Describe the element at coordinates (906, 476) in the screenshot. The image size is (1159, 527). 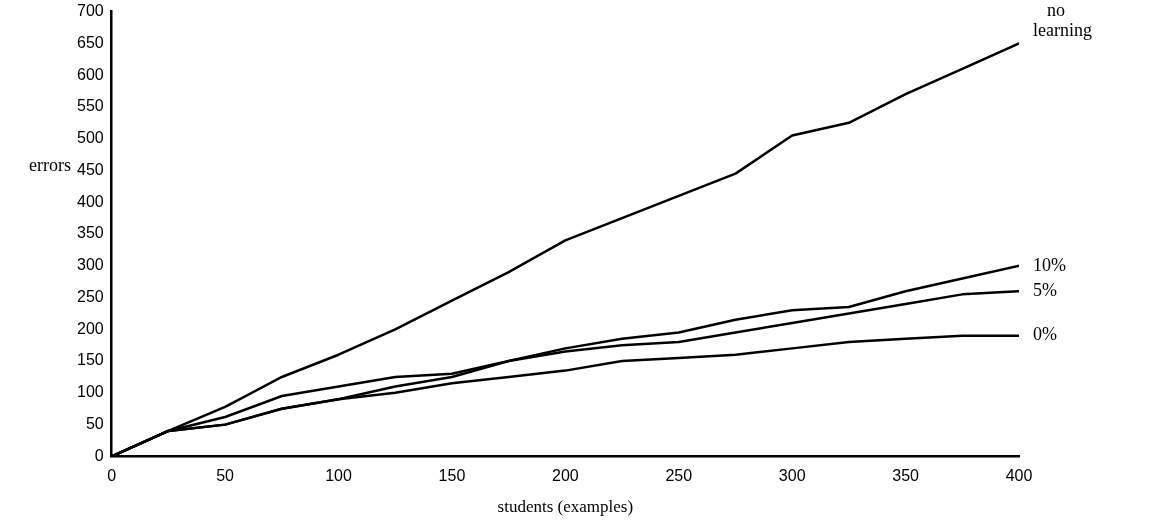
I see `x-tick-label: 350` at that location.